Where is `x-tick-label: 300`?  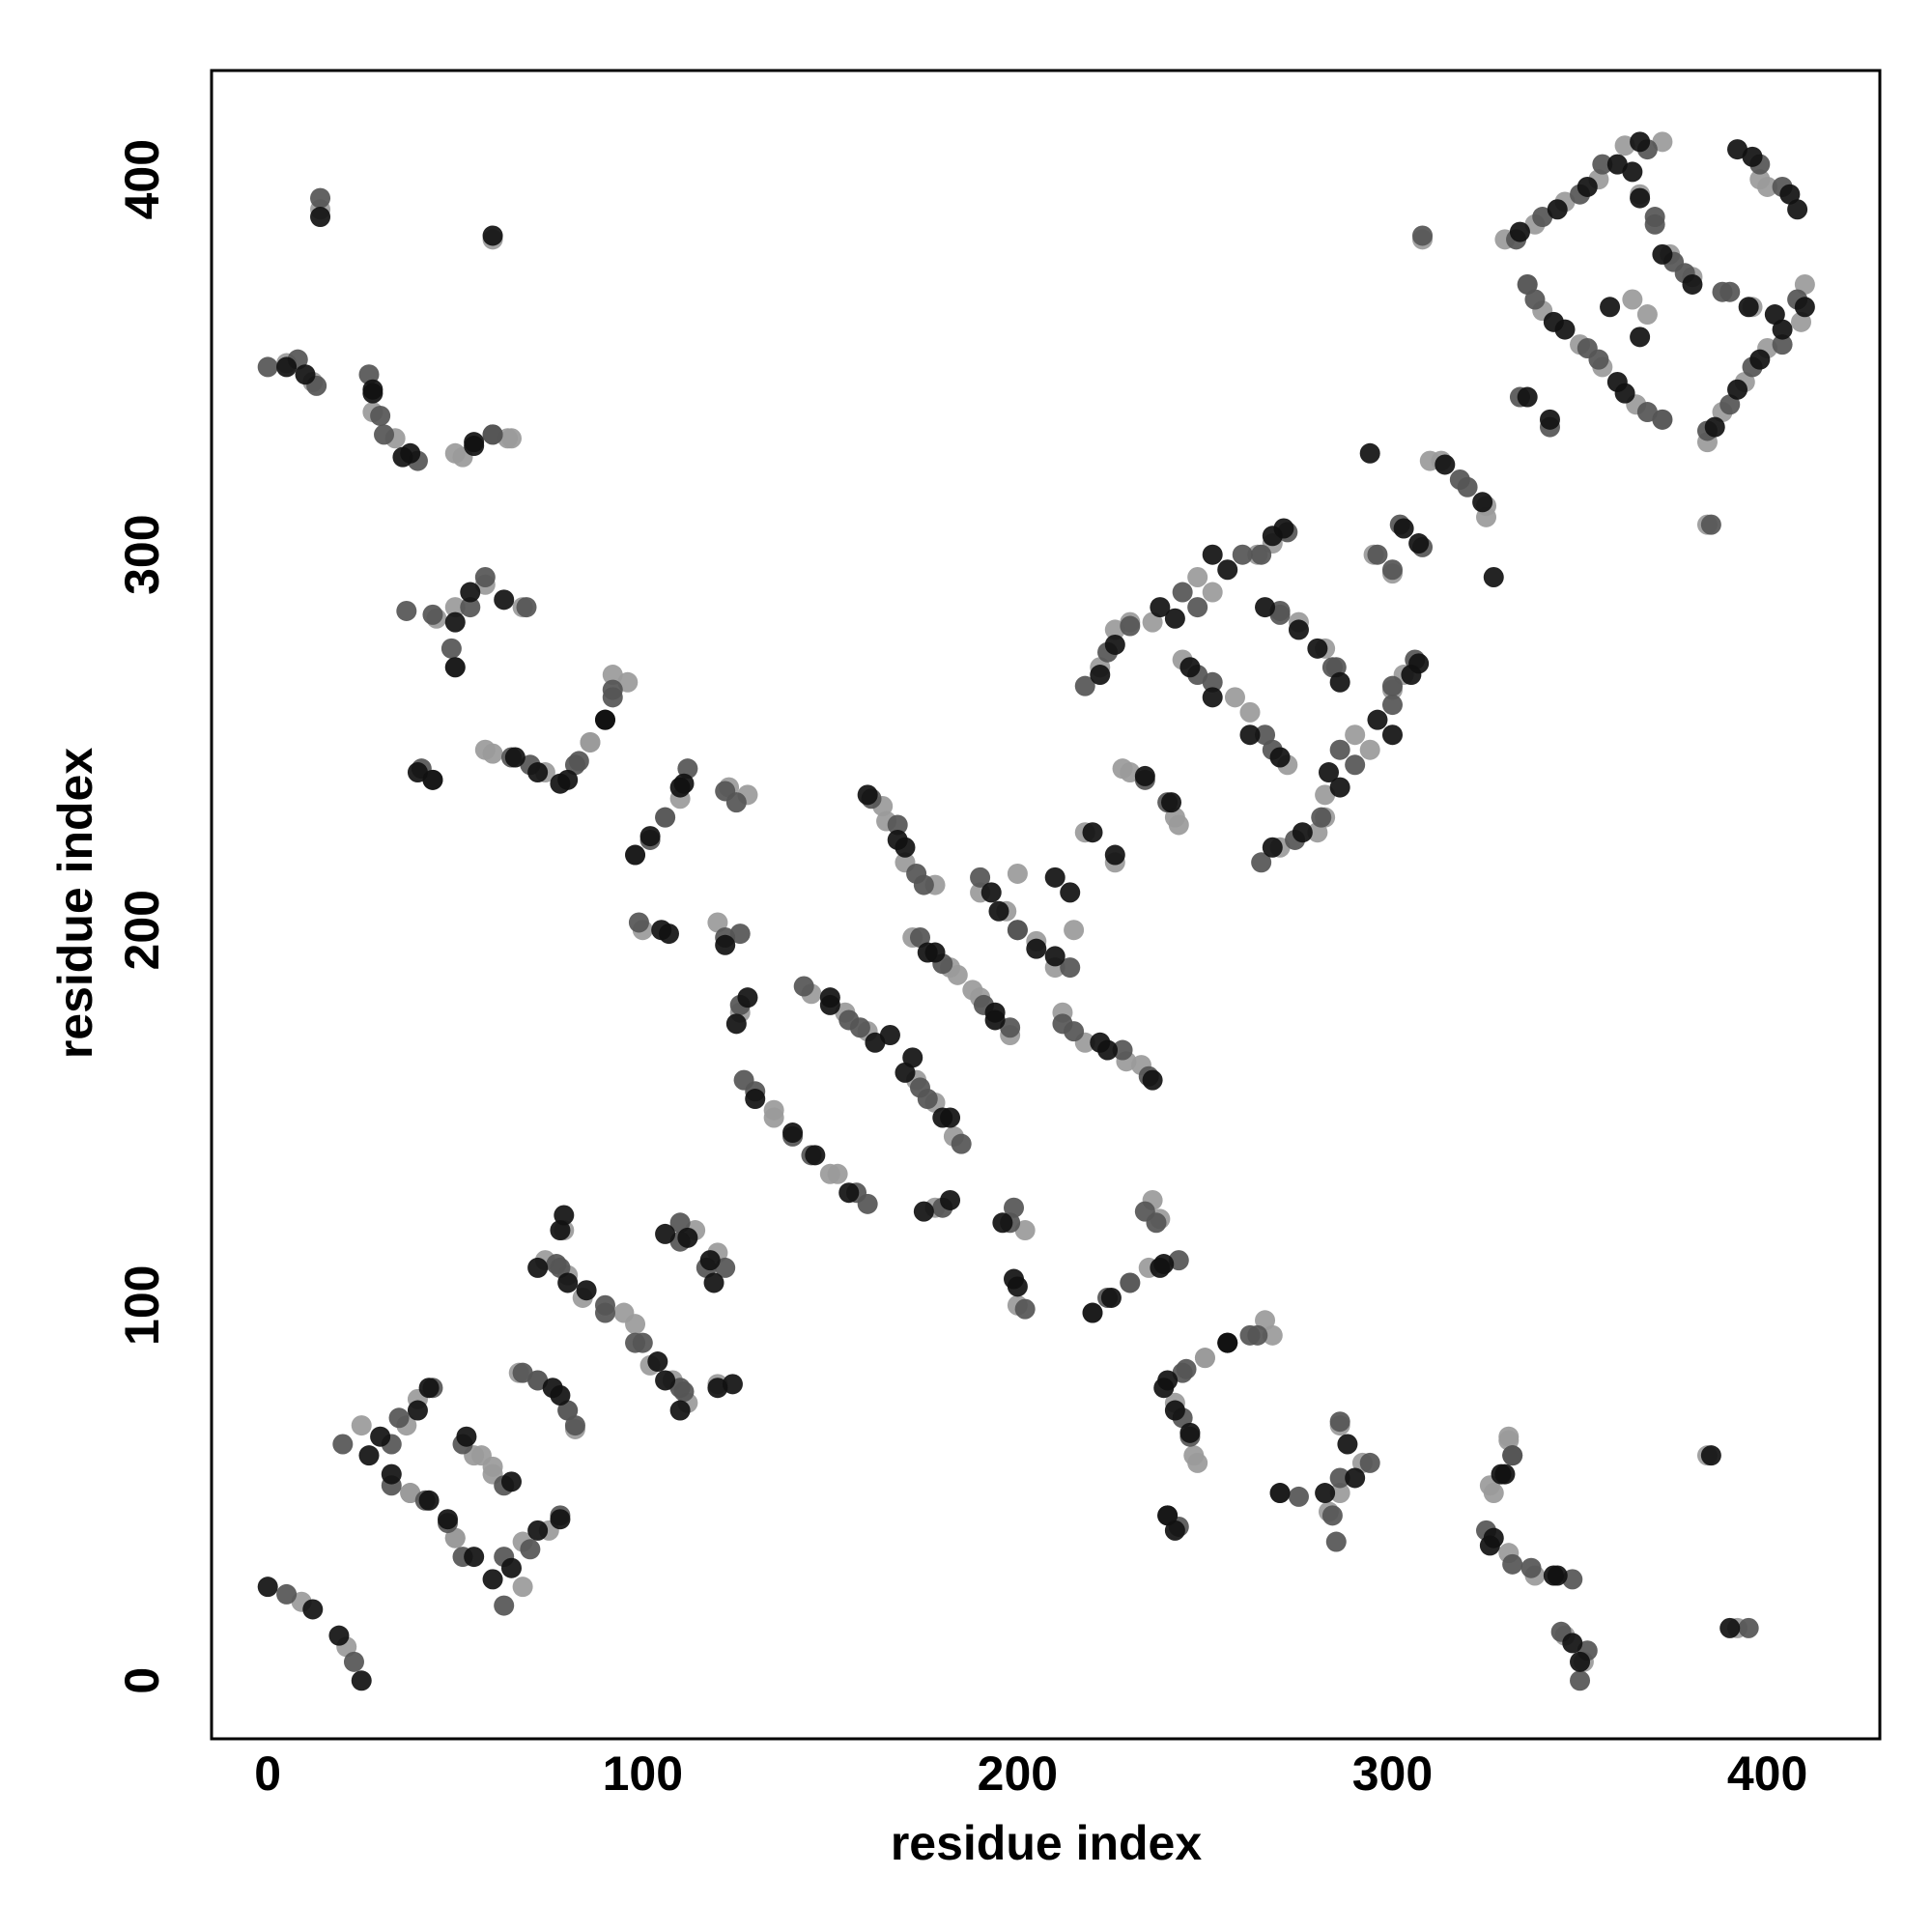 x-tick-label: 300 is located at coordinates (1392, 1774).